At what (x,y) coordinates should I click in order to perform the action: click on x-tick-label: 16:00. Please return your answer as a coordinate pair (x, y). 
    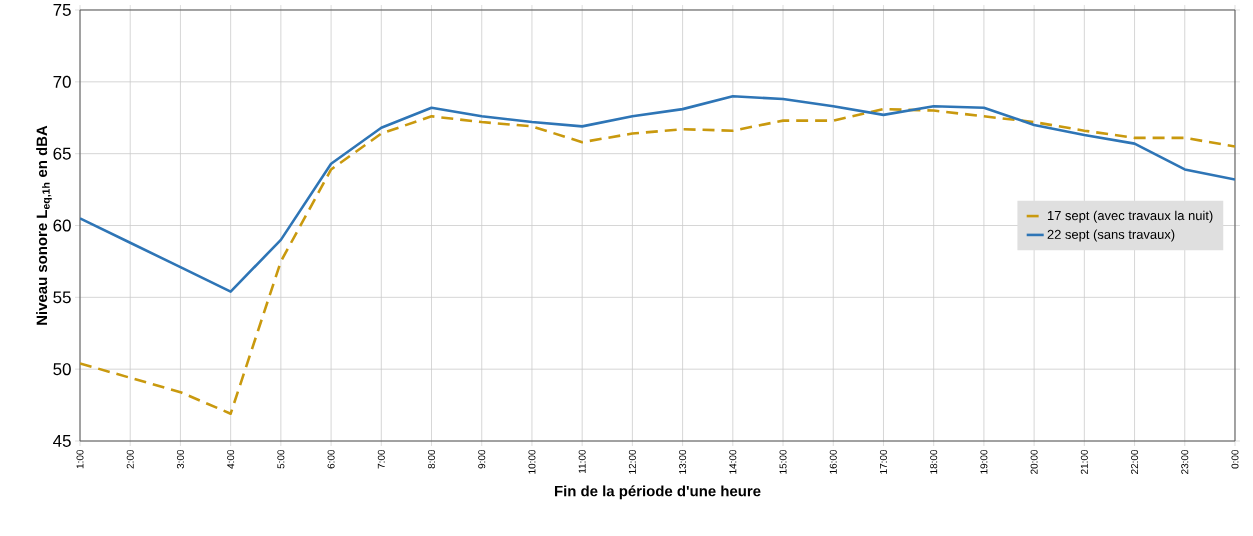
    Looking at the image, I should click on (833, 461).